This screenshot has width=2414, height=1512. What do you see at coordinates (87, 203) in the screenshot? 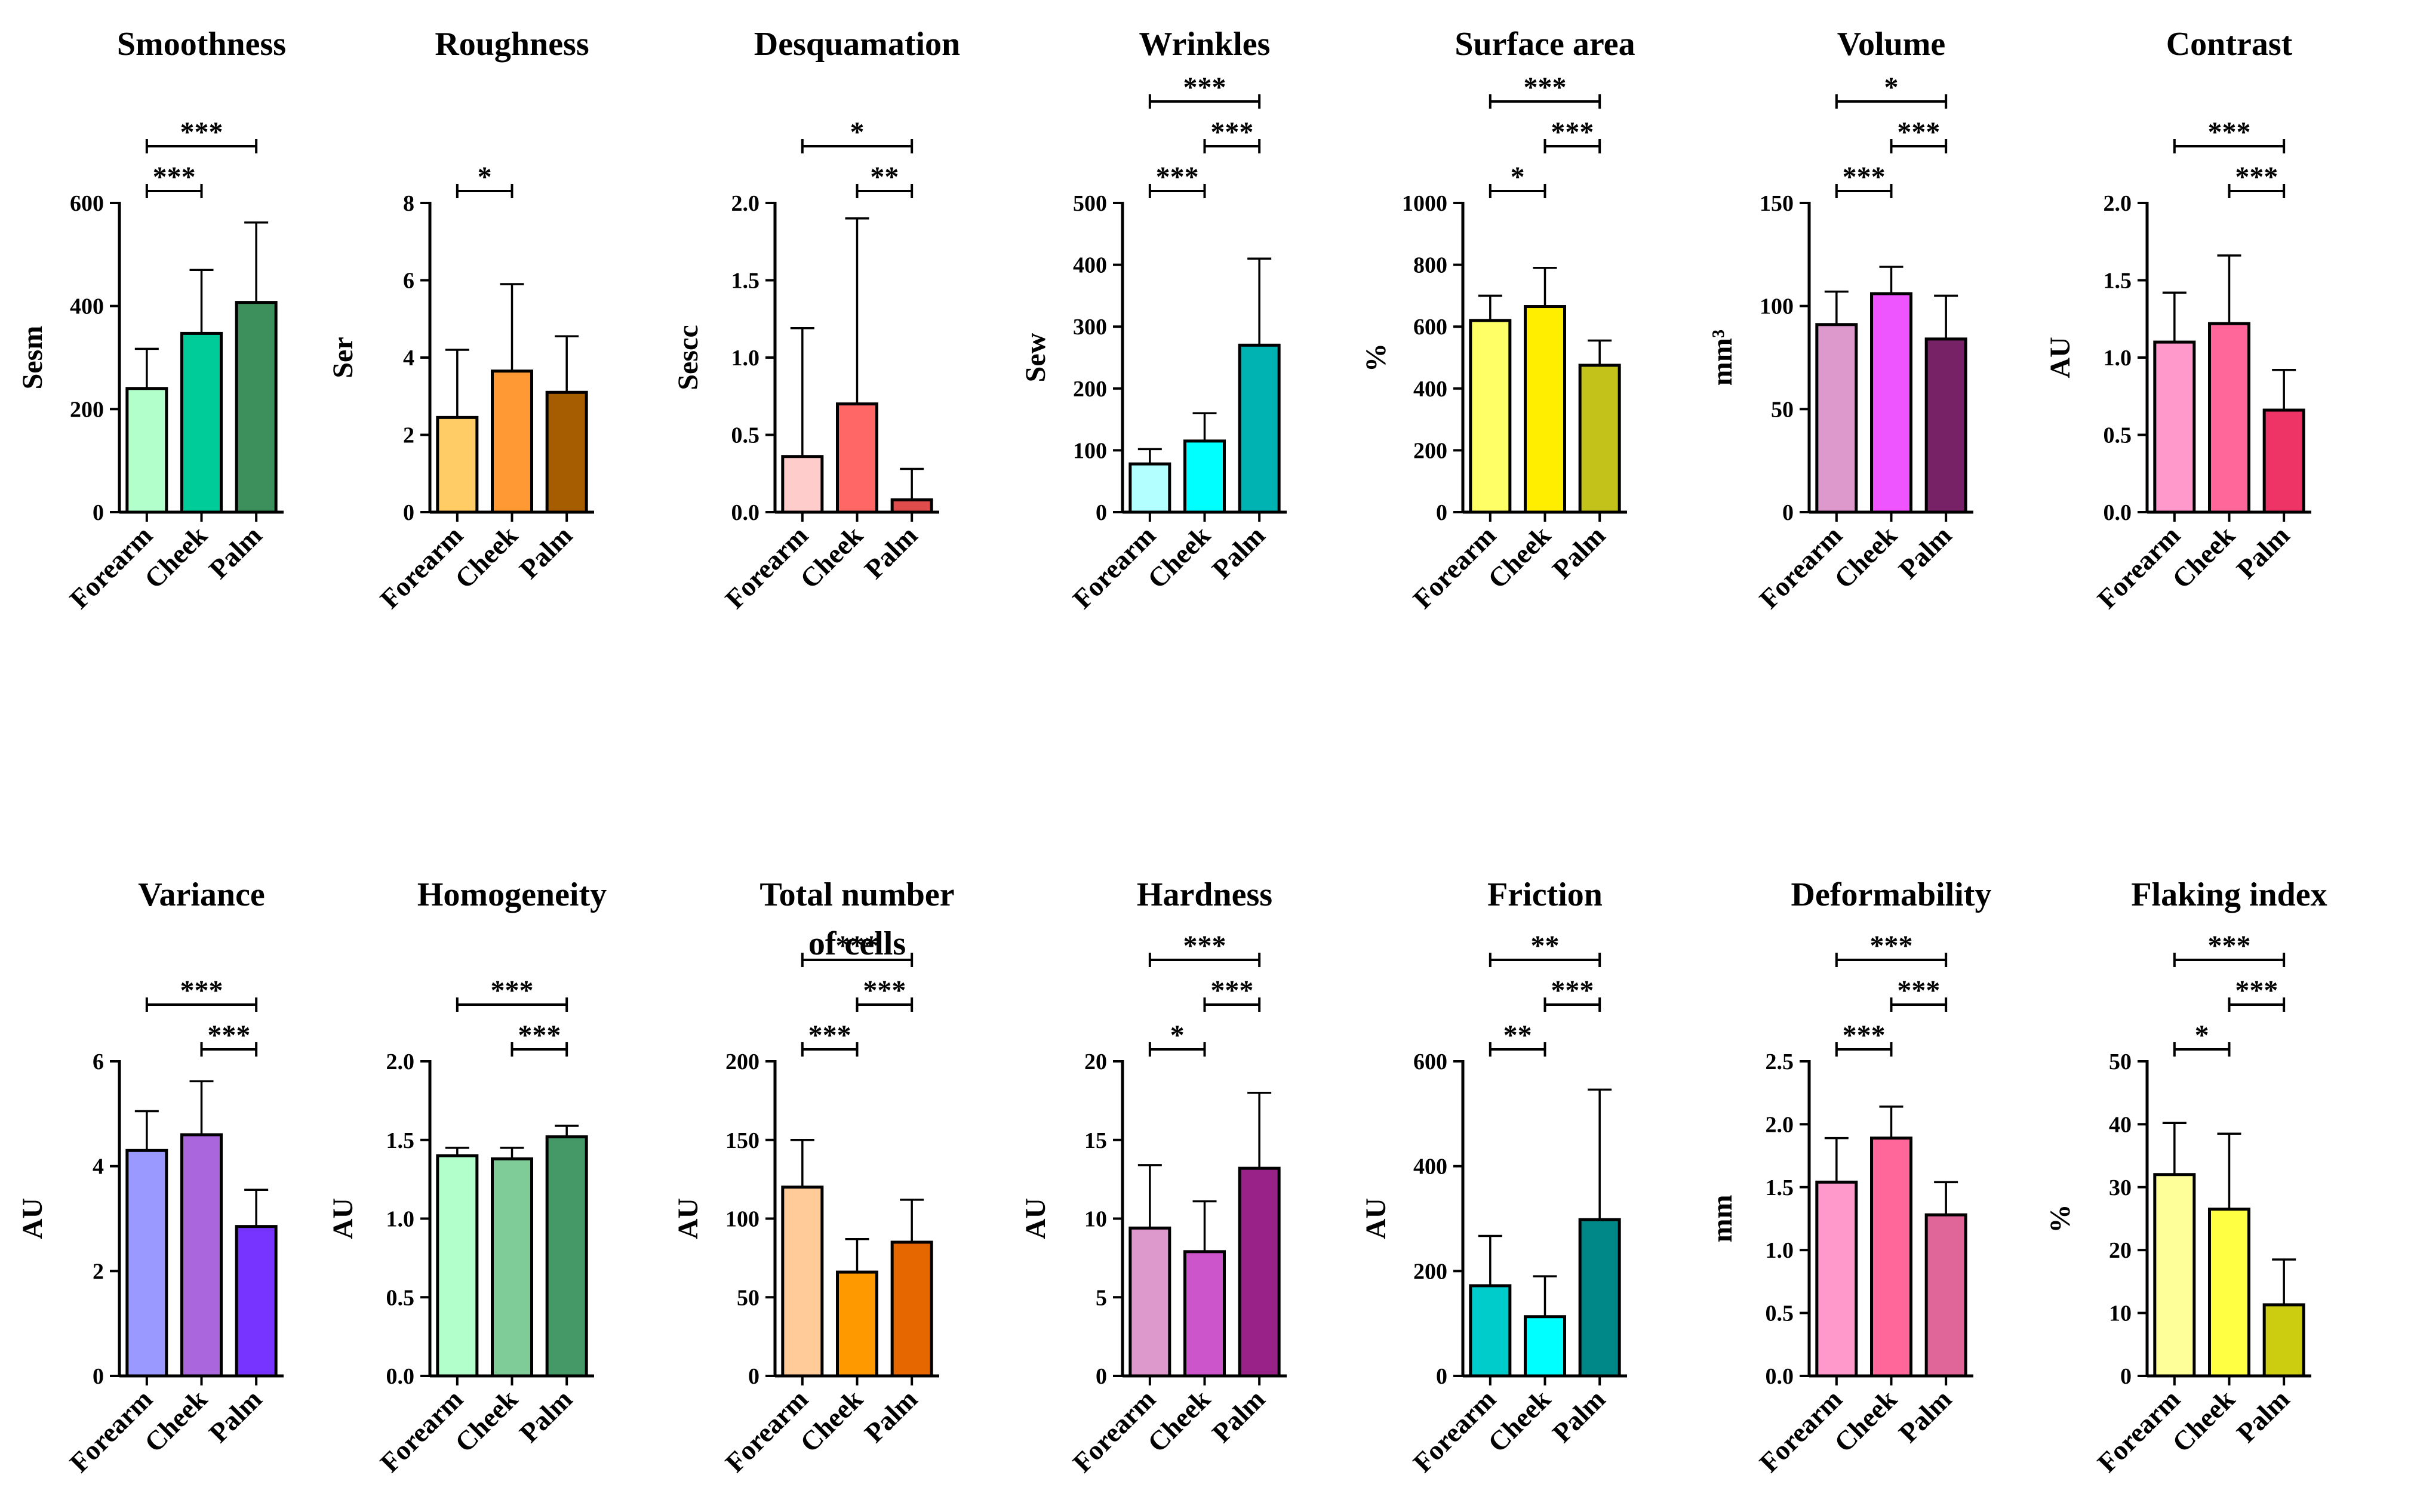
I see `y-tick-label: 600` at bounding box center [87, 203].